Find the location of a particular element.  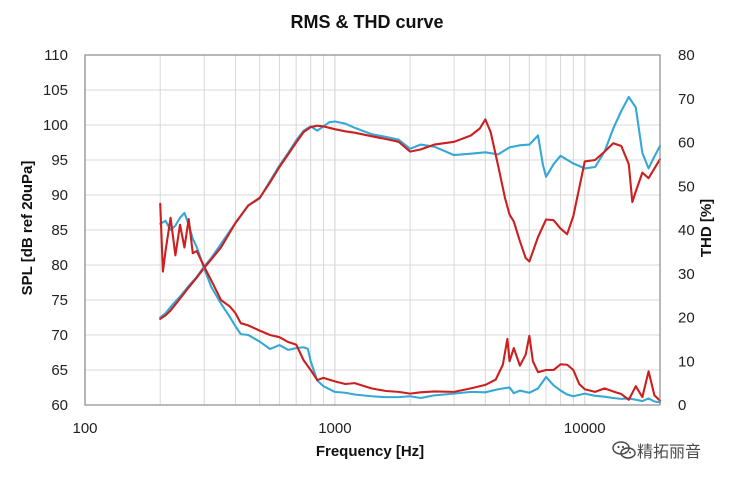

x-tick-label: 10000 is located at coordinates (585, 428).